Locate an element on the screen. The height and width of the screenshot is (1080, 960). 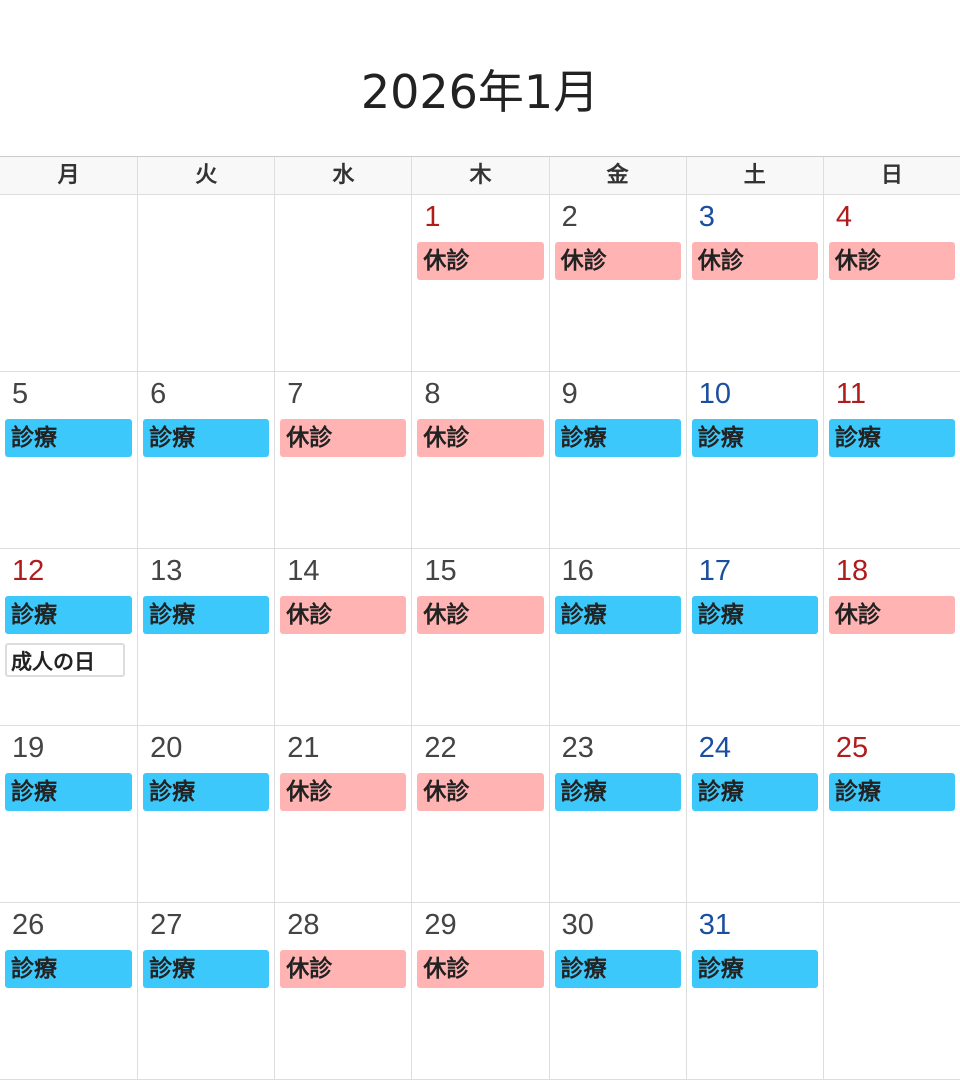
day-cell: 29 休診 is located at coordinates (479, 991).